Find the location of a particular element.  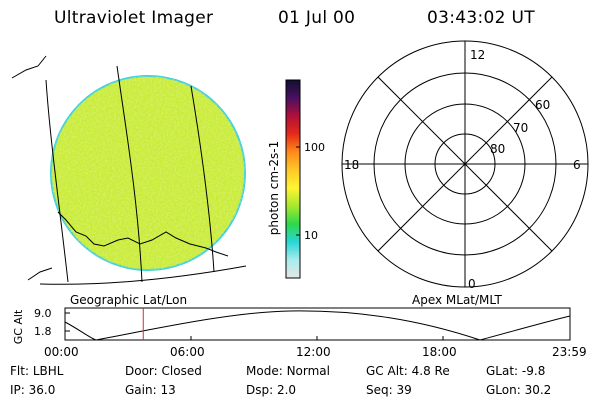

footer-value: 13 is located at coordinates (168, 390).